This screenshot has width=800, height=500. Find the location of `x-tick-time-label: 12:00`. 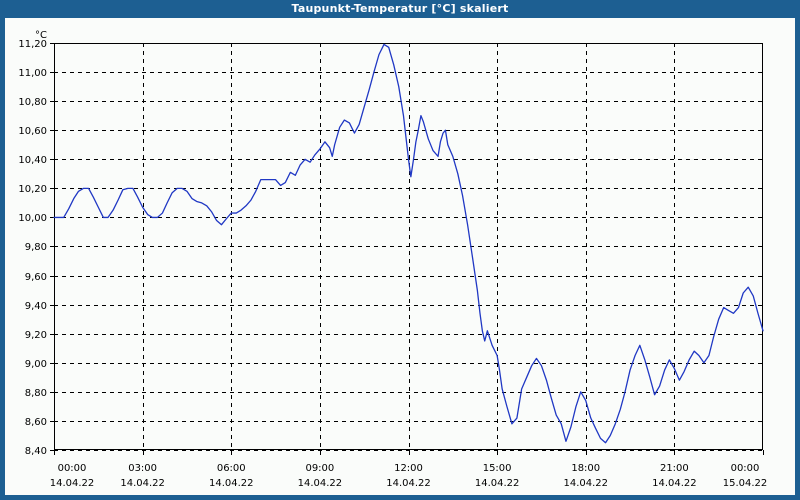

x-tick-time-label: 12:00 is located at coordinates (408, 468).